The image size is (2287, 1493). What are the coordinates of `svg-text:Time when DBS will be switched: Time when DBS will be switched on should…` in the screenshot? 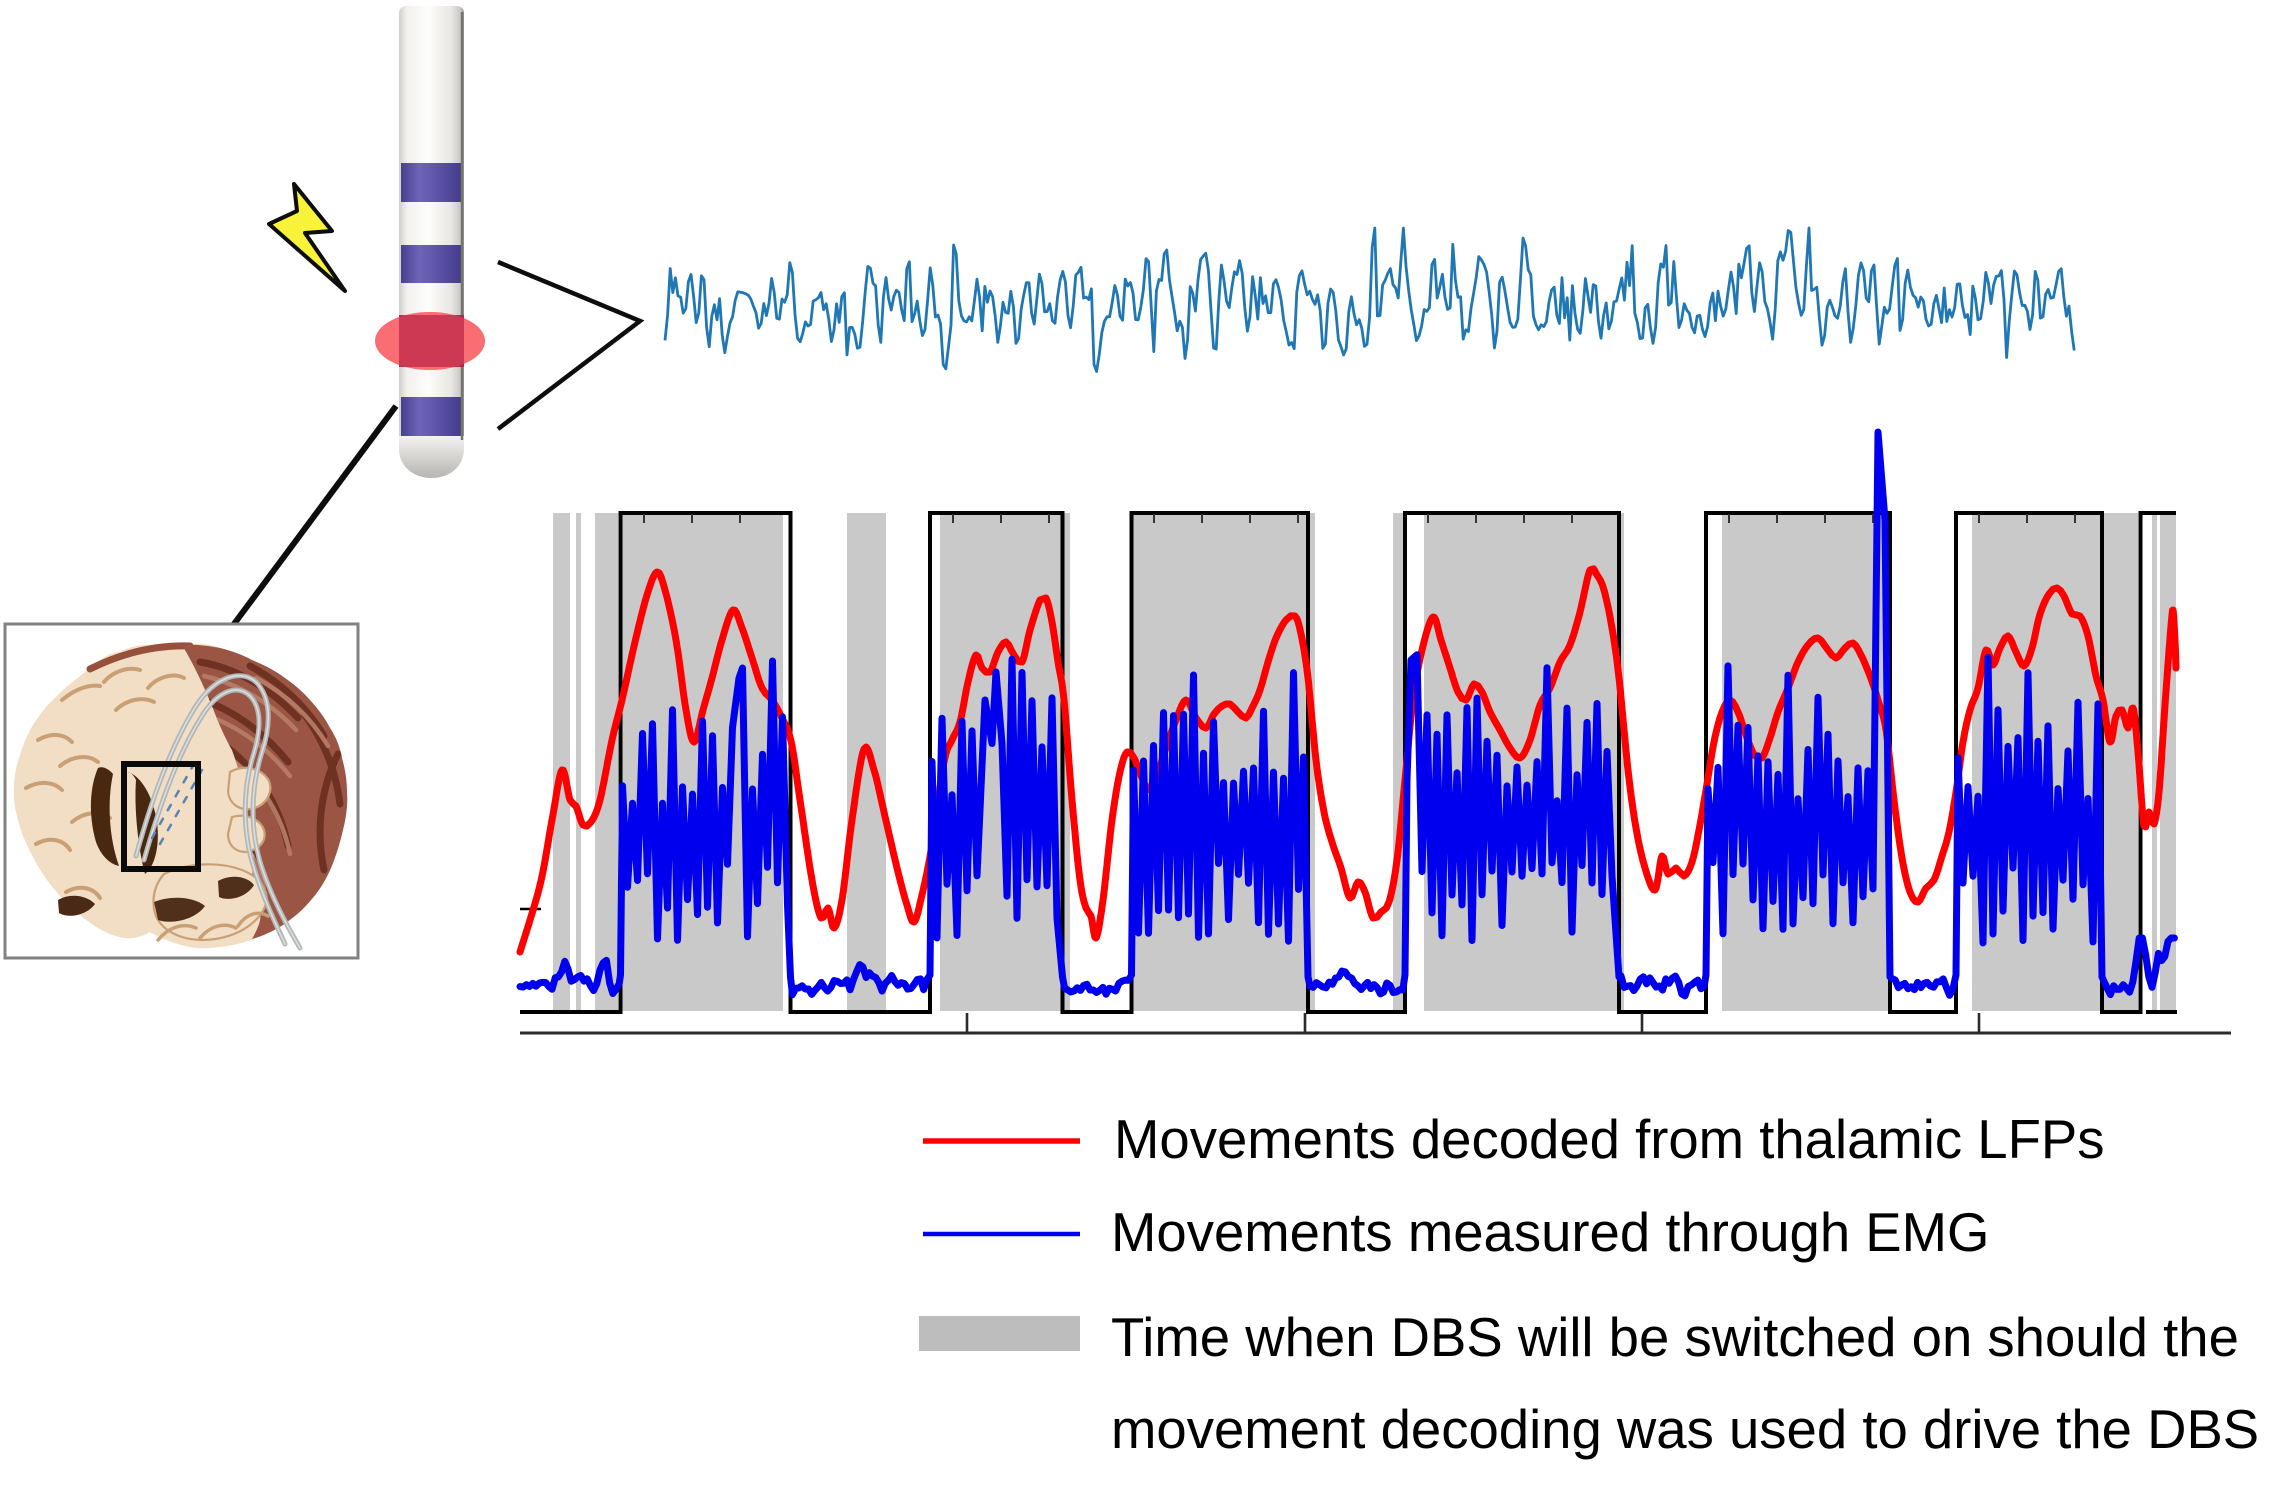 It's located at (1675, 1337).